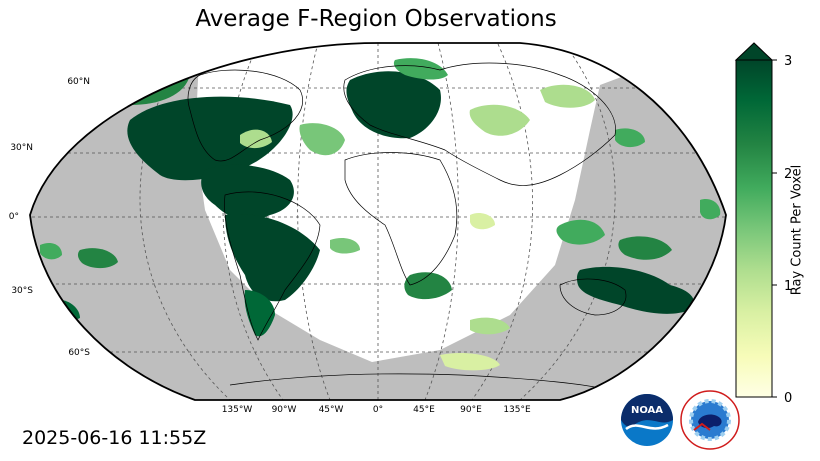 The image size is (820, 461). Describe the element at coordinates (788, 286) in the screenshot. I see `colorbar-tick-1: 1` at that location.